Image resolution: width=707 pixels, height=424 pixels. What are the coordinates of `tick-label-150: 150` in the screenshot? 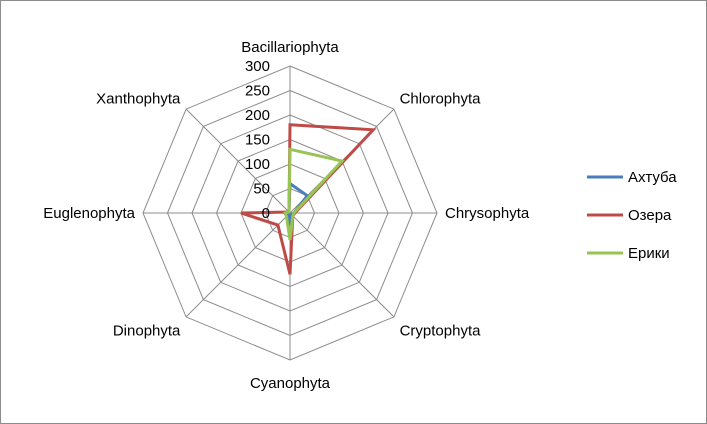 It's located at (257, 140).